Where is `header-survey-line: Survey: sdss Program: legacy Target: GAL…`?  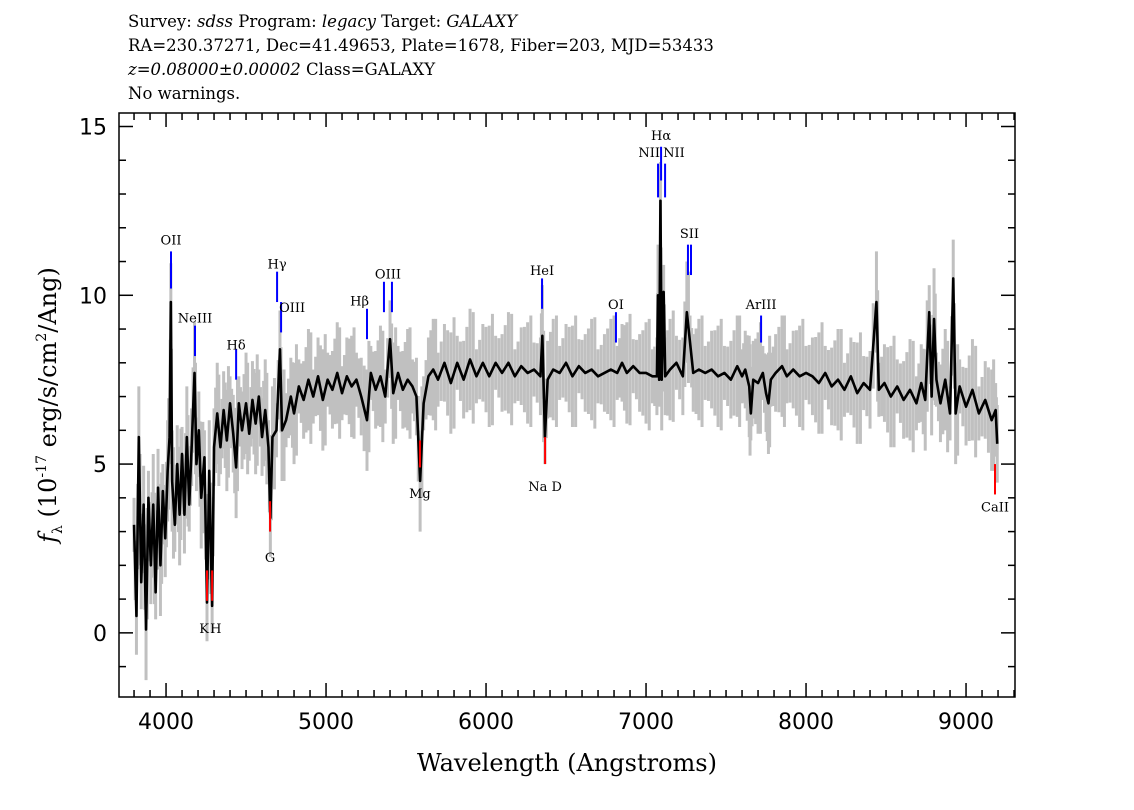 header-survey-line: Survey: sdss Program: legacy Target: GAL… is located at coordinates (421, 22).